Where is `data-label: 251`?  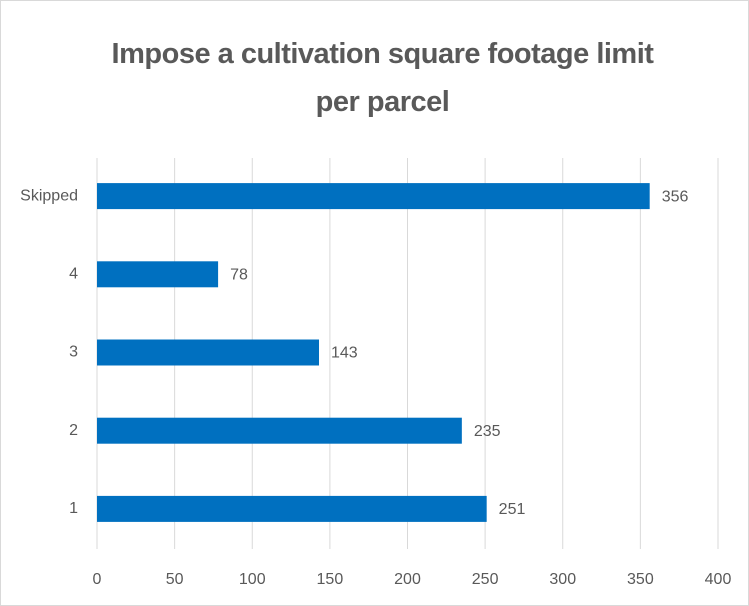
data-label: 251 is located at coordinates (512, 509).